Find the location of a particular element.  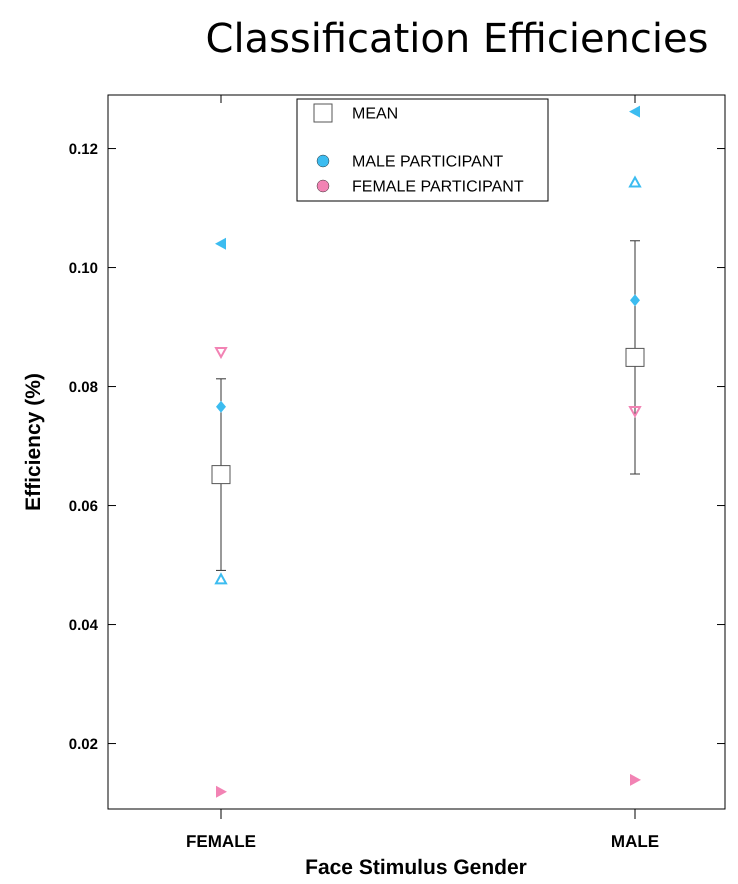

legend-label: FEMALE PARTICIPANT is located at coordinates (438, 187).